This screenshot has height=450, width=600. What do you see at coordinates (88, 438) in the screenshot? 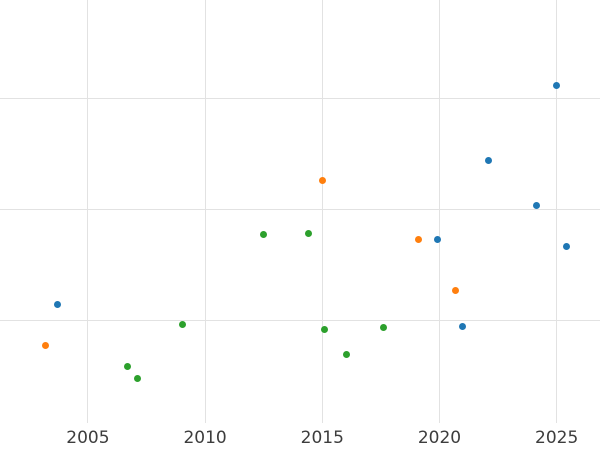
I see `x-tick-label: 2005` at bounding box center [88, 438].